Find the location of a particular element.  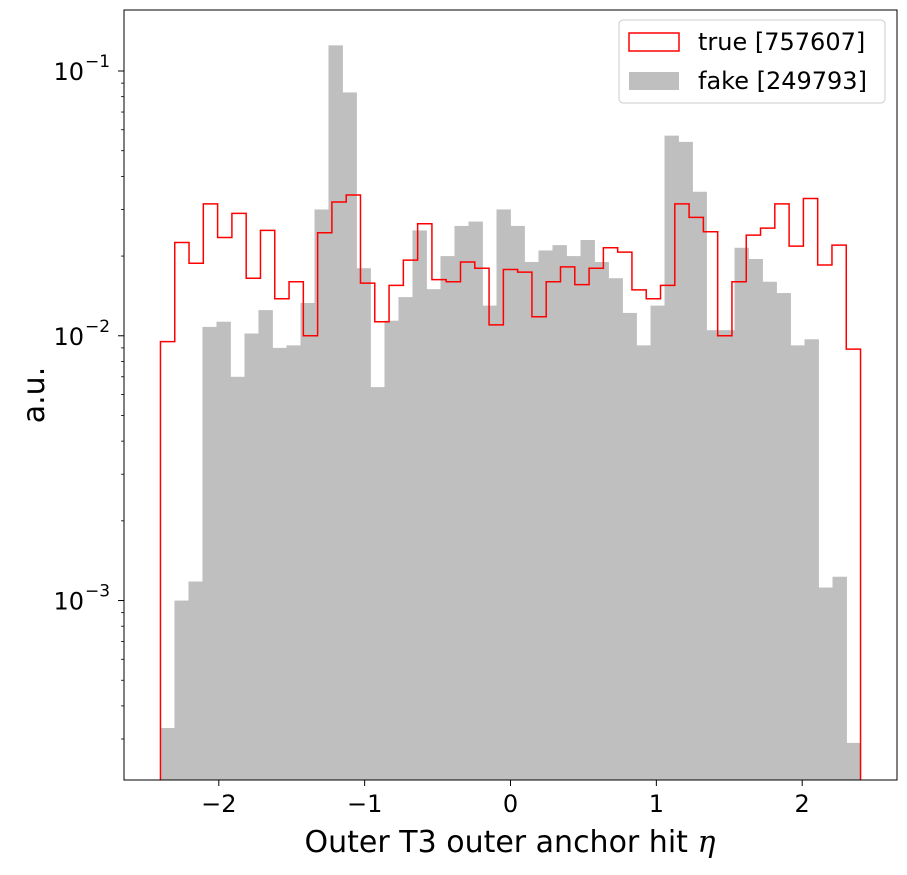

x-tick-label: 2 is located at coordinates (802, 804).